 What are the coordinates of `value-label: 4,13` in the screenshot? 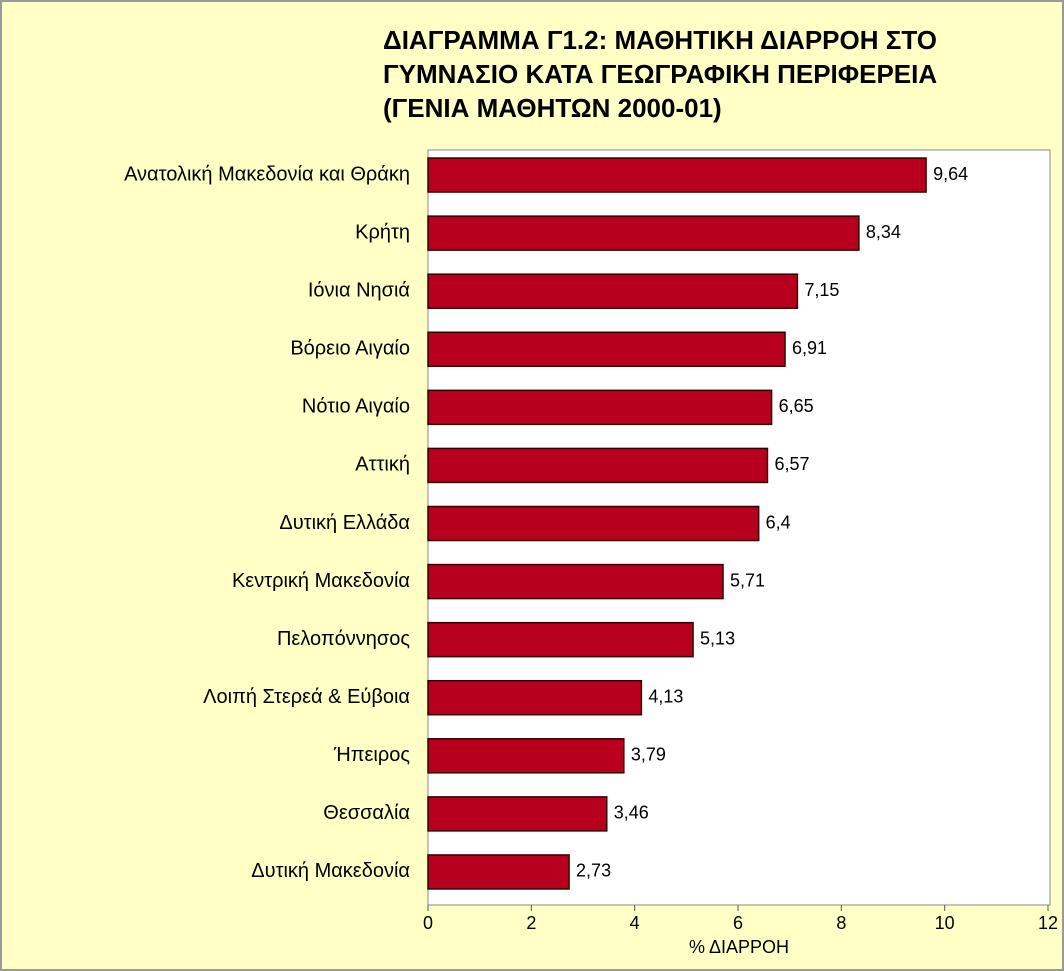 It's located at (665, 696).